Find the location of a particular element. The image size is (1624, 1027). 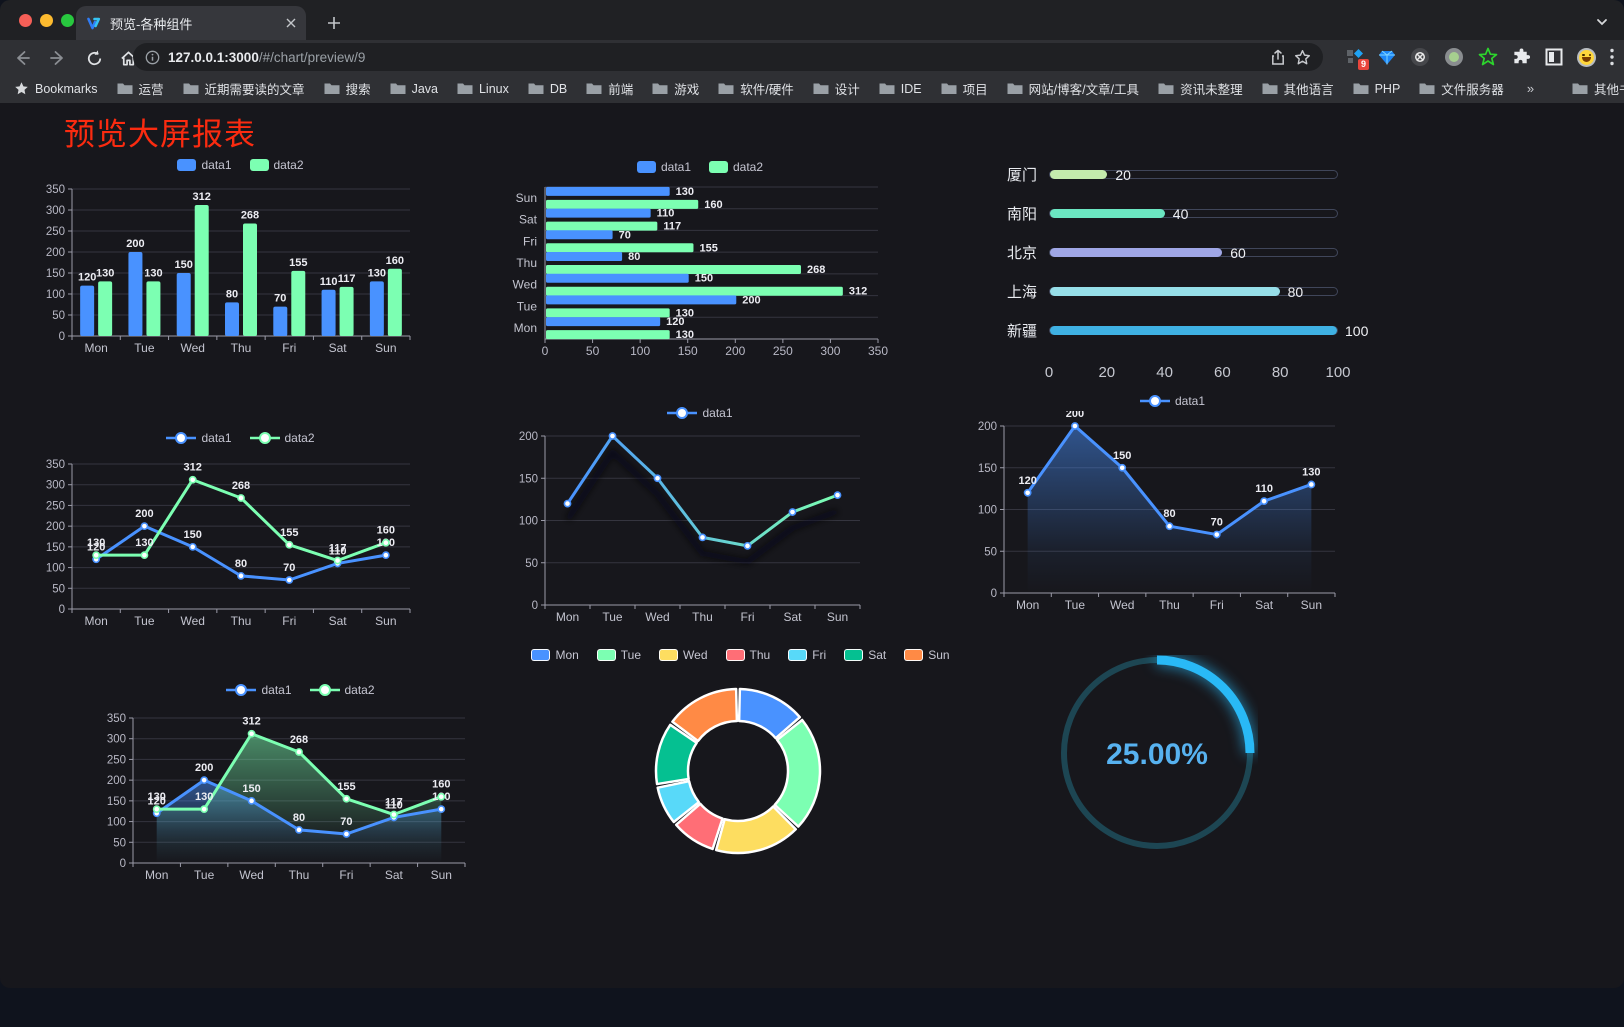

progress-bar-chart: 厦门 20 南阳 40 北京 60 上海 80 新疆 100 0 20 40 60 80 100 is located at coordinates (1187, 272).